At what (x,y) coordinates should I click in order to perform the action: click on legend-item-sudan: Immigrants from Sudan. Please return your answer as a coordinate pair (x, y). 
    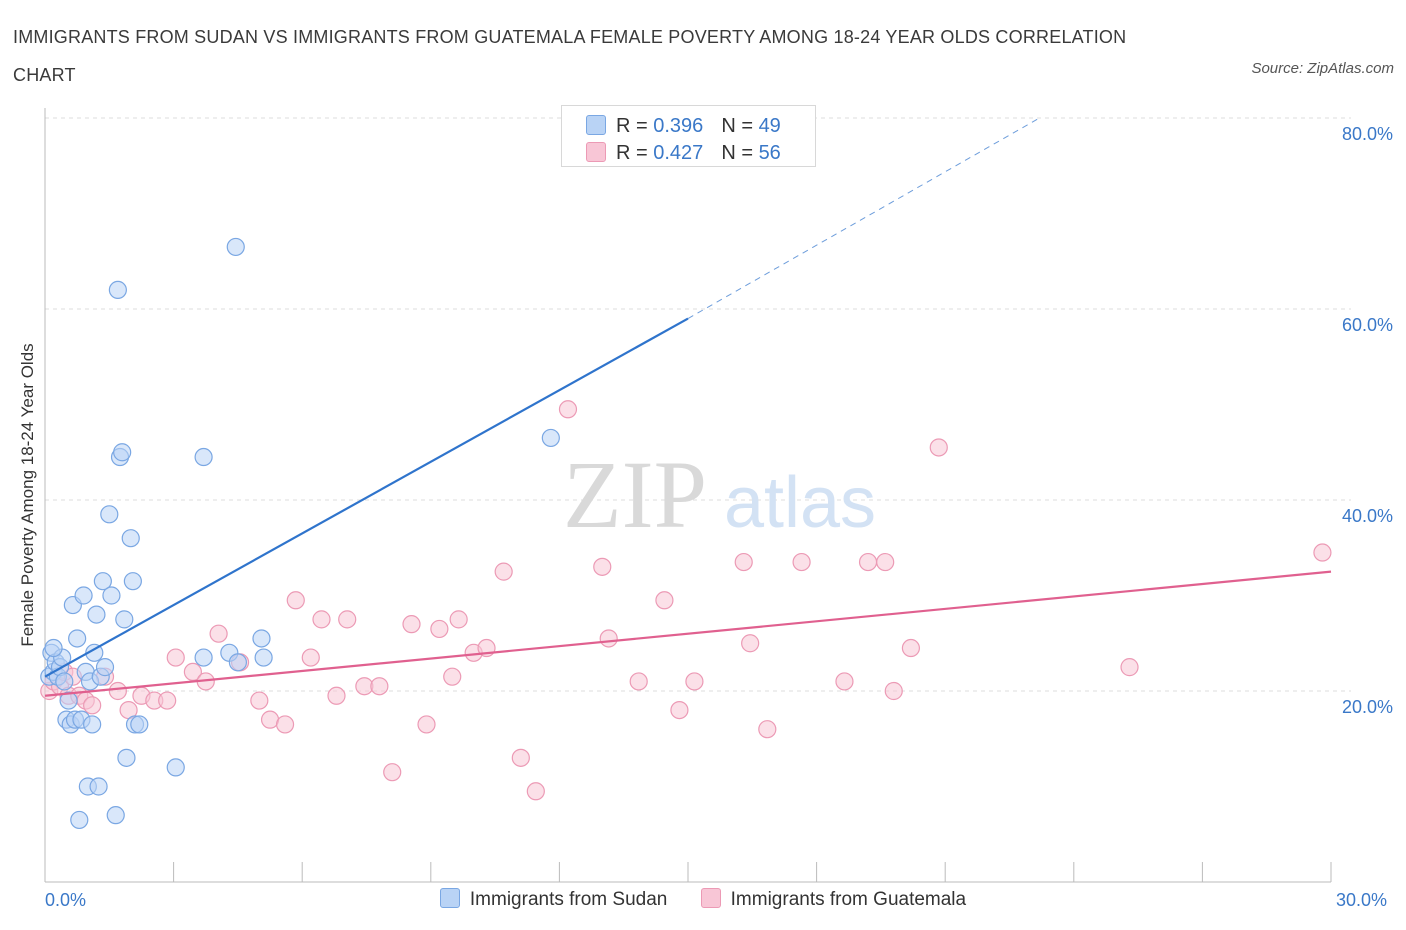
    Looking at the image, I should click on (553, 899).